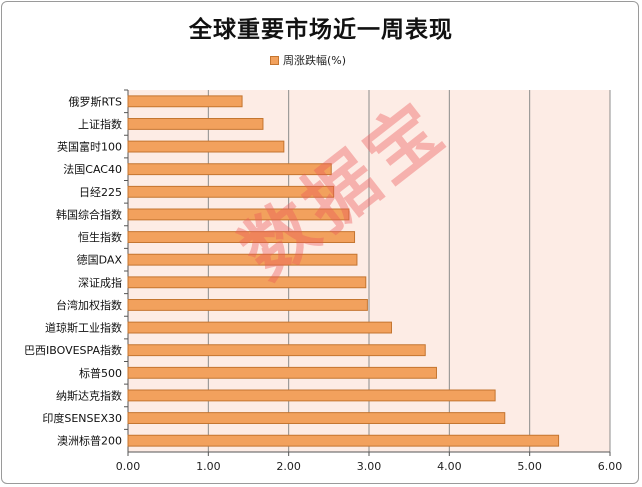 Image resolution: width=642 pixels, height=487 pixels. I want to click on category-label: 恒生指数, so click(100, 237).